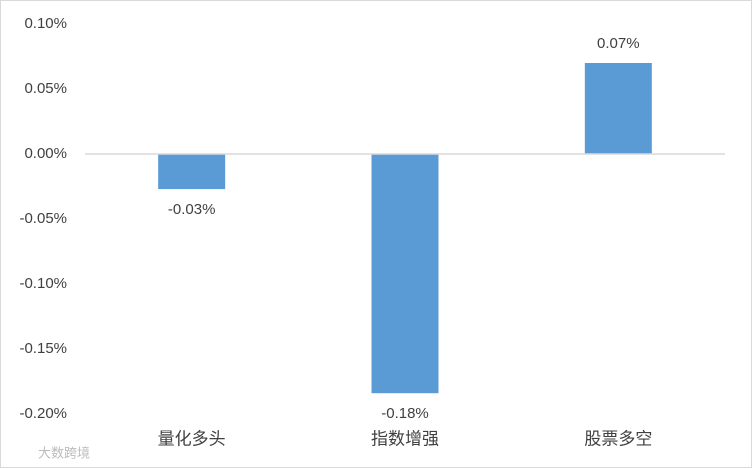 This screenshot has height=468, width=752. I want to click on y-tick-label: 0.05%, so click(45, 88).